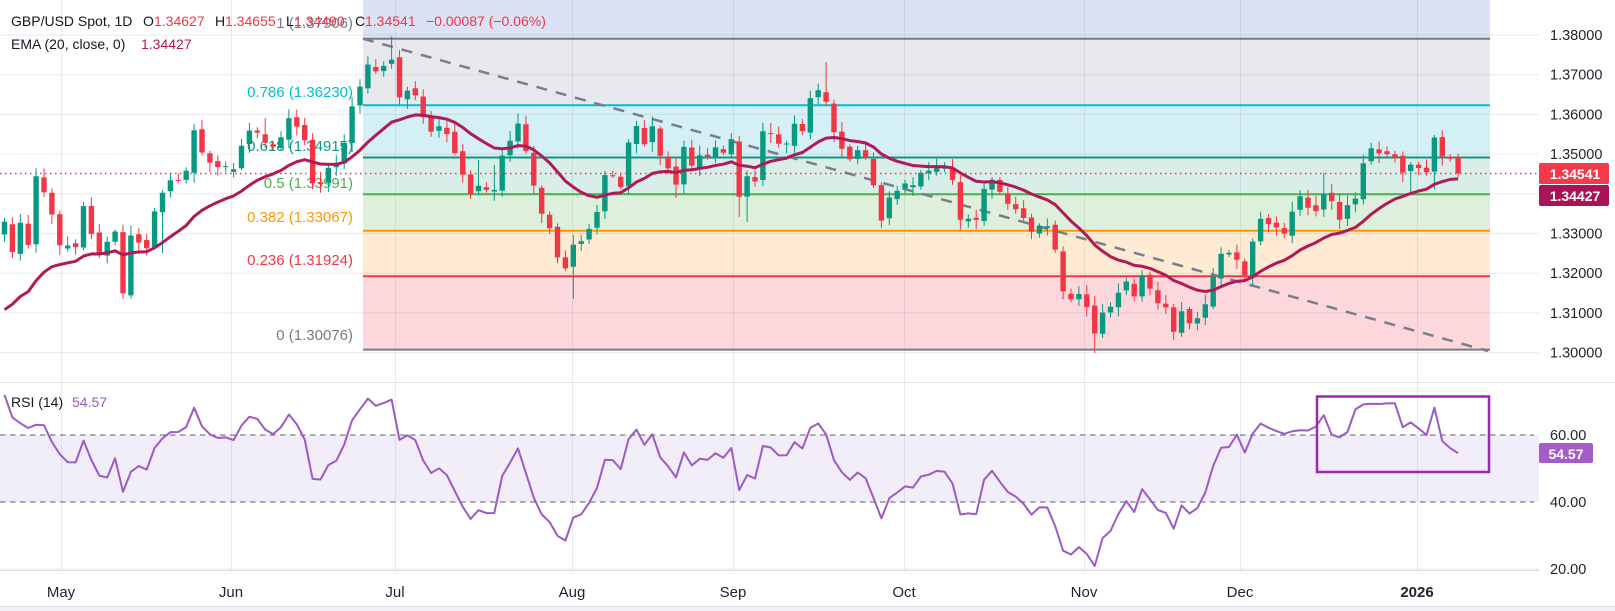  What do you see at coordinates (300, 92) in the screenshot?
I see `svg-text: 0.786 (1.36230)` at bounding box center [300, 92].